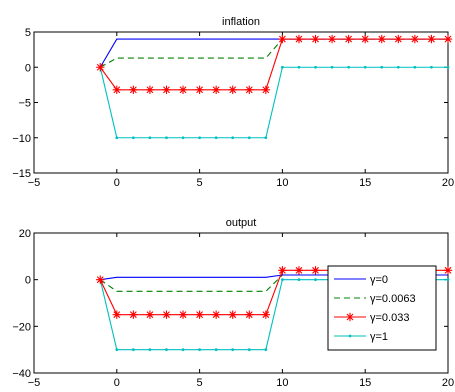  I want to click on subplot-2-legend: γ=0 γ=0.0063 γ=0.033 γ=1, so click(382, 308).